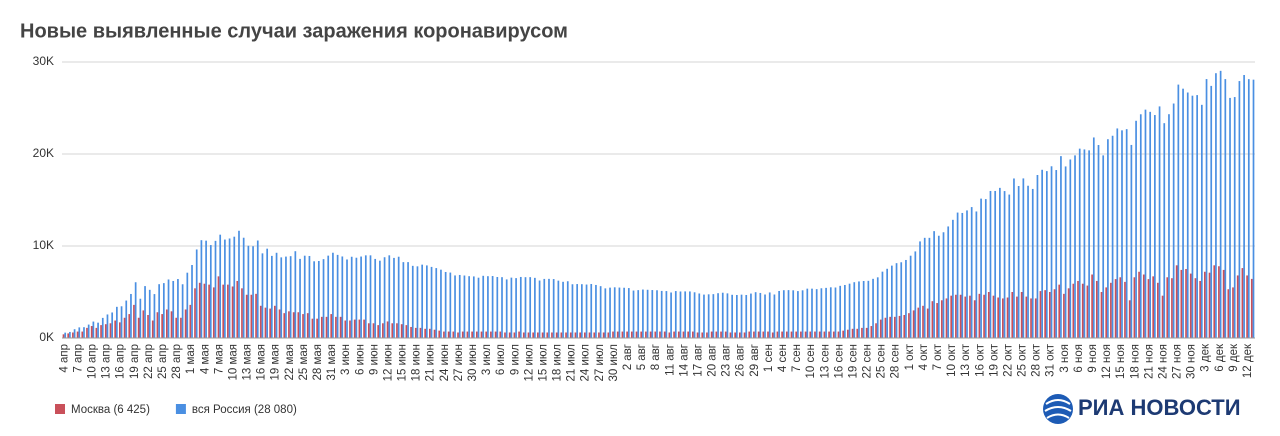  What do you see at coordinates (713, 360) in the screenshot?
I see `x-tick-label: 20 авг` at bounding box center [713, 360].